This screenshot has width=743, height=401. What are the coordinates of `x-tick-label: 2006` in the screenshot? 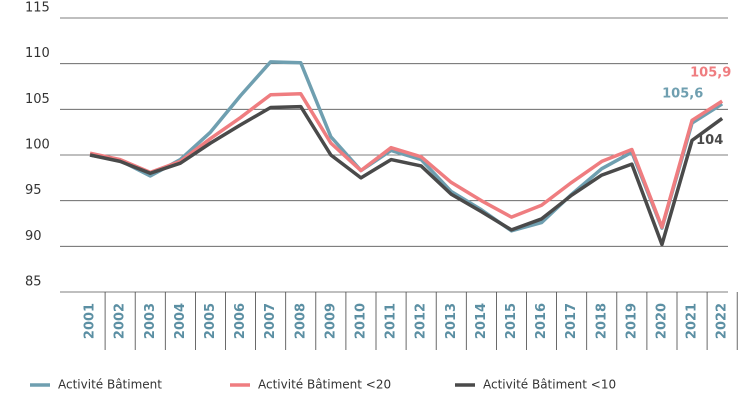 It's located at (240, 321).